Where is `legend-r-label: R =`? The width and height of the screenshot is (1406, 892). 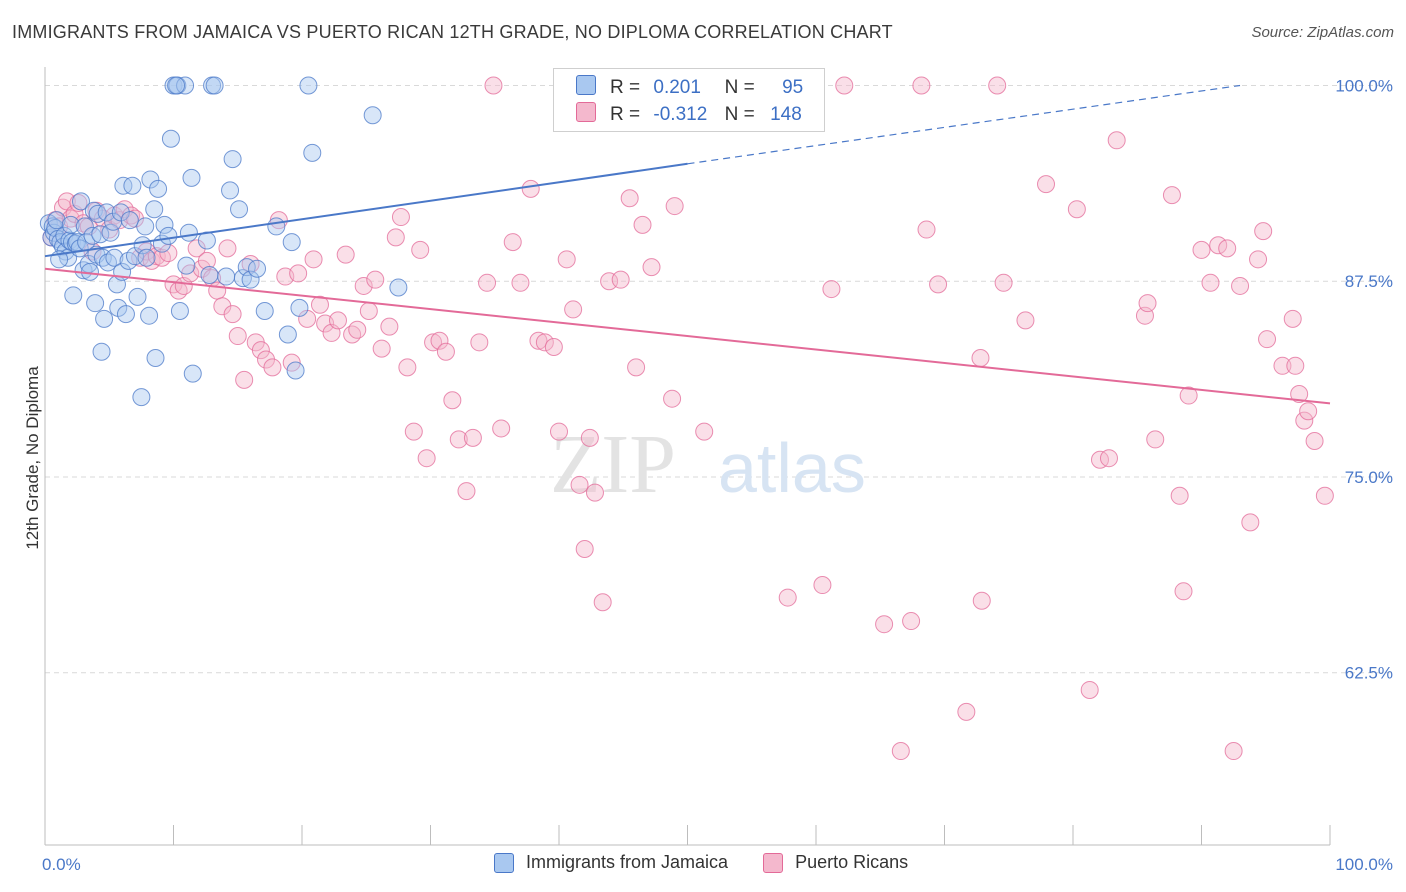 legend-r-label: R = is located at coordinates (625, 87).